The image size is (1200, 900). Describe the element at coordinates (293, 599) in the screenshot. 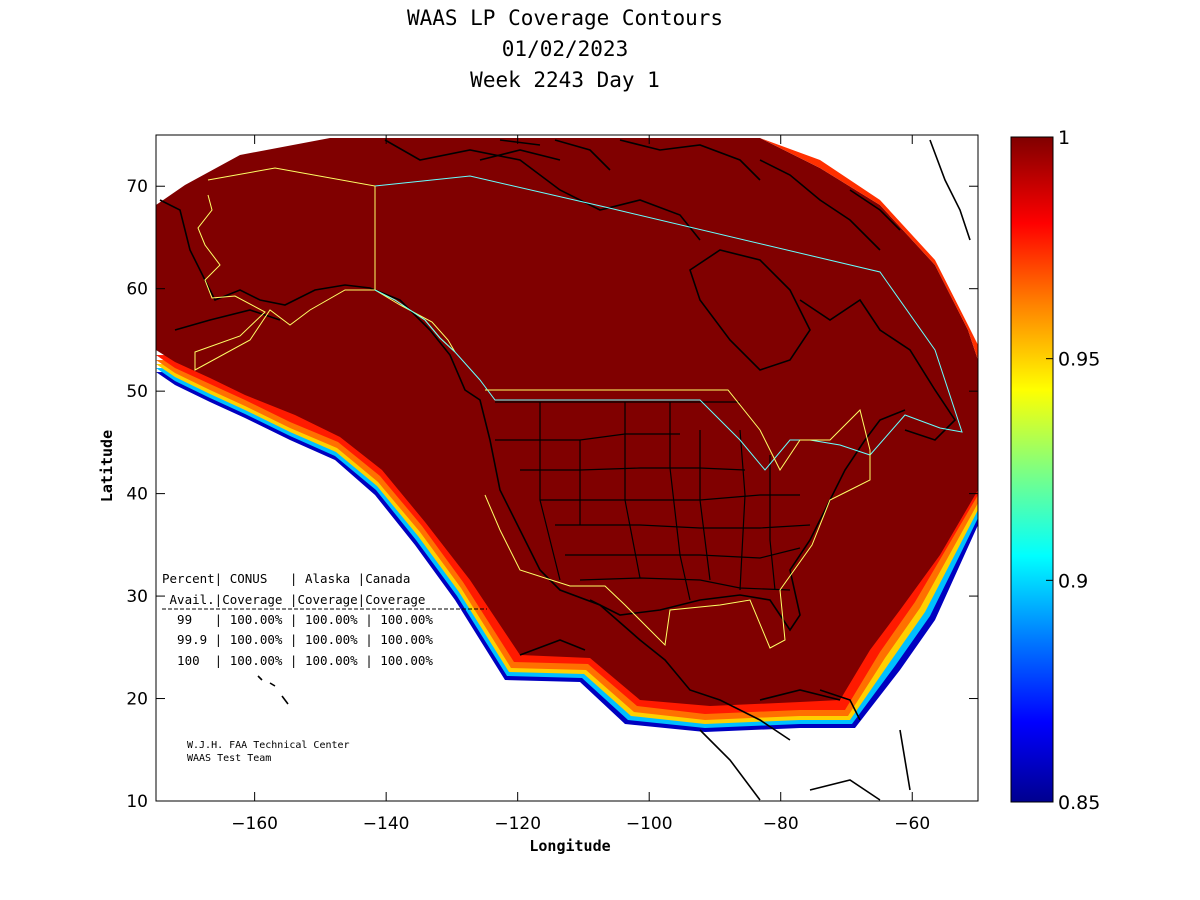

I see `table-header-2: Avail.|Coverage |Coverage|Coverage` at that location.